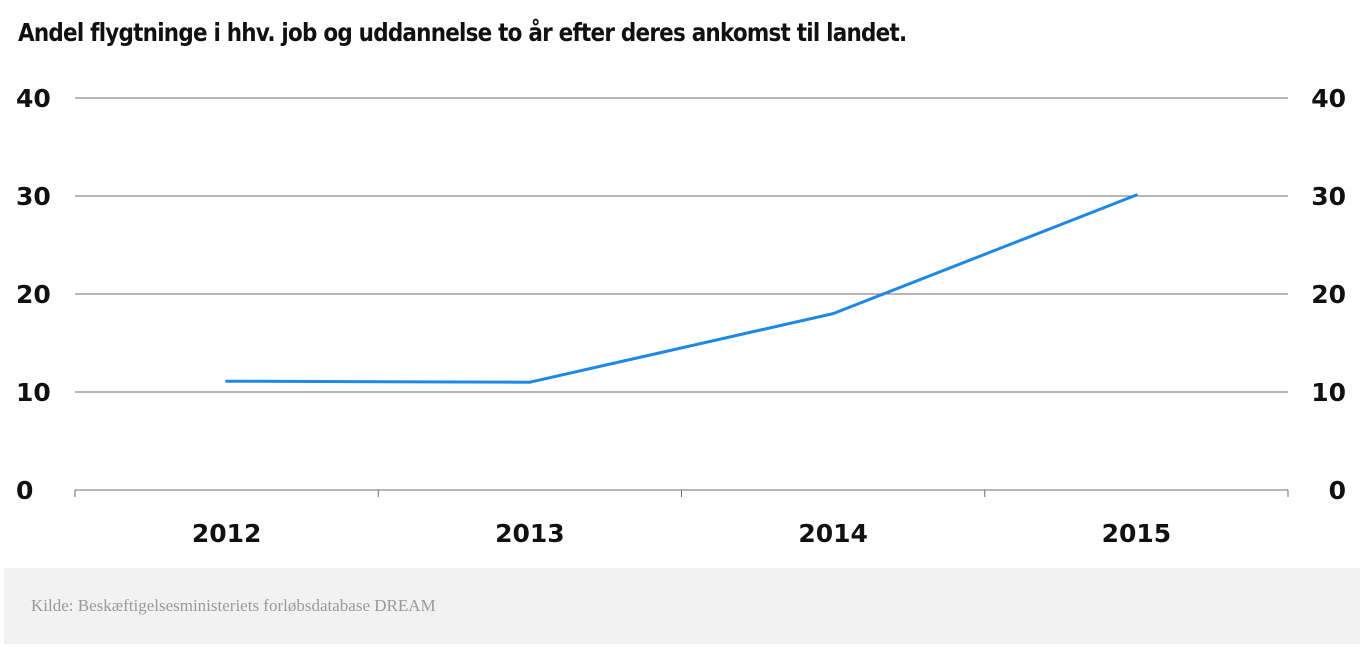 This screenshot has height=647, width=1364. I want to click on y-tick-label-right: 0, so click(1337, 490).